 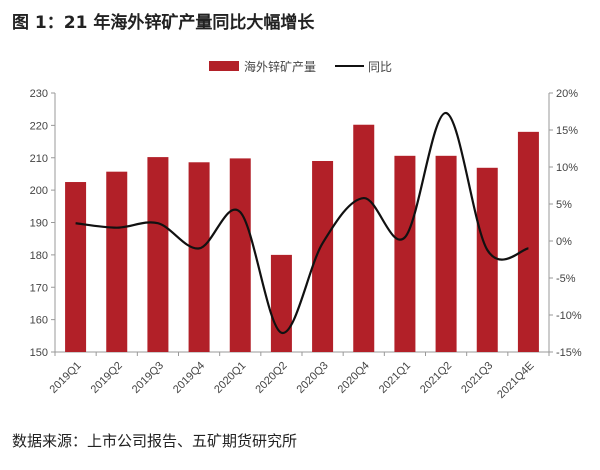 I want to click on left-tick-label: 220, so click(x=39, y=126).